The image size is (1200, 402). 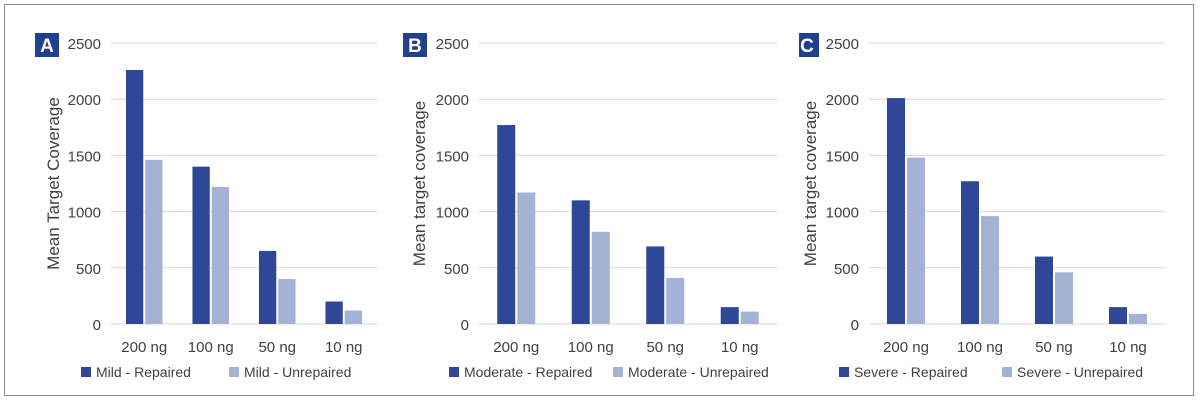 I want to click on panel-badge-label: B, so click(x=415, y=46).